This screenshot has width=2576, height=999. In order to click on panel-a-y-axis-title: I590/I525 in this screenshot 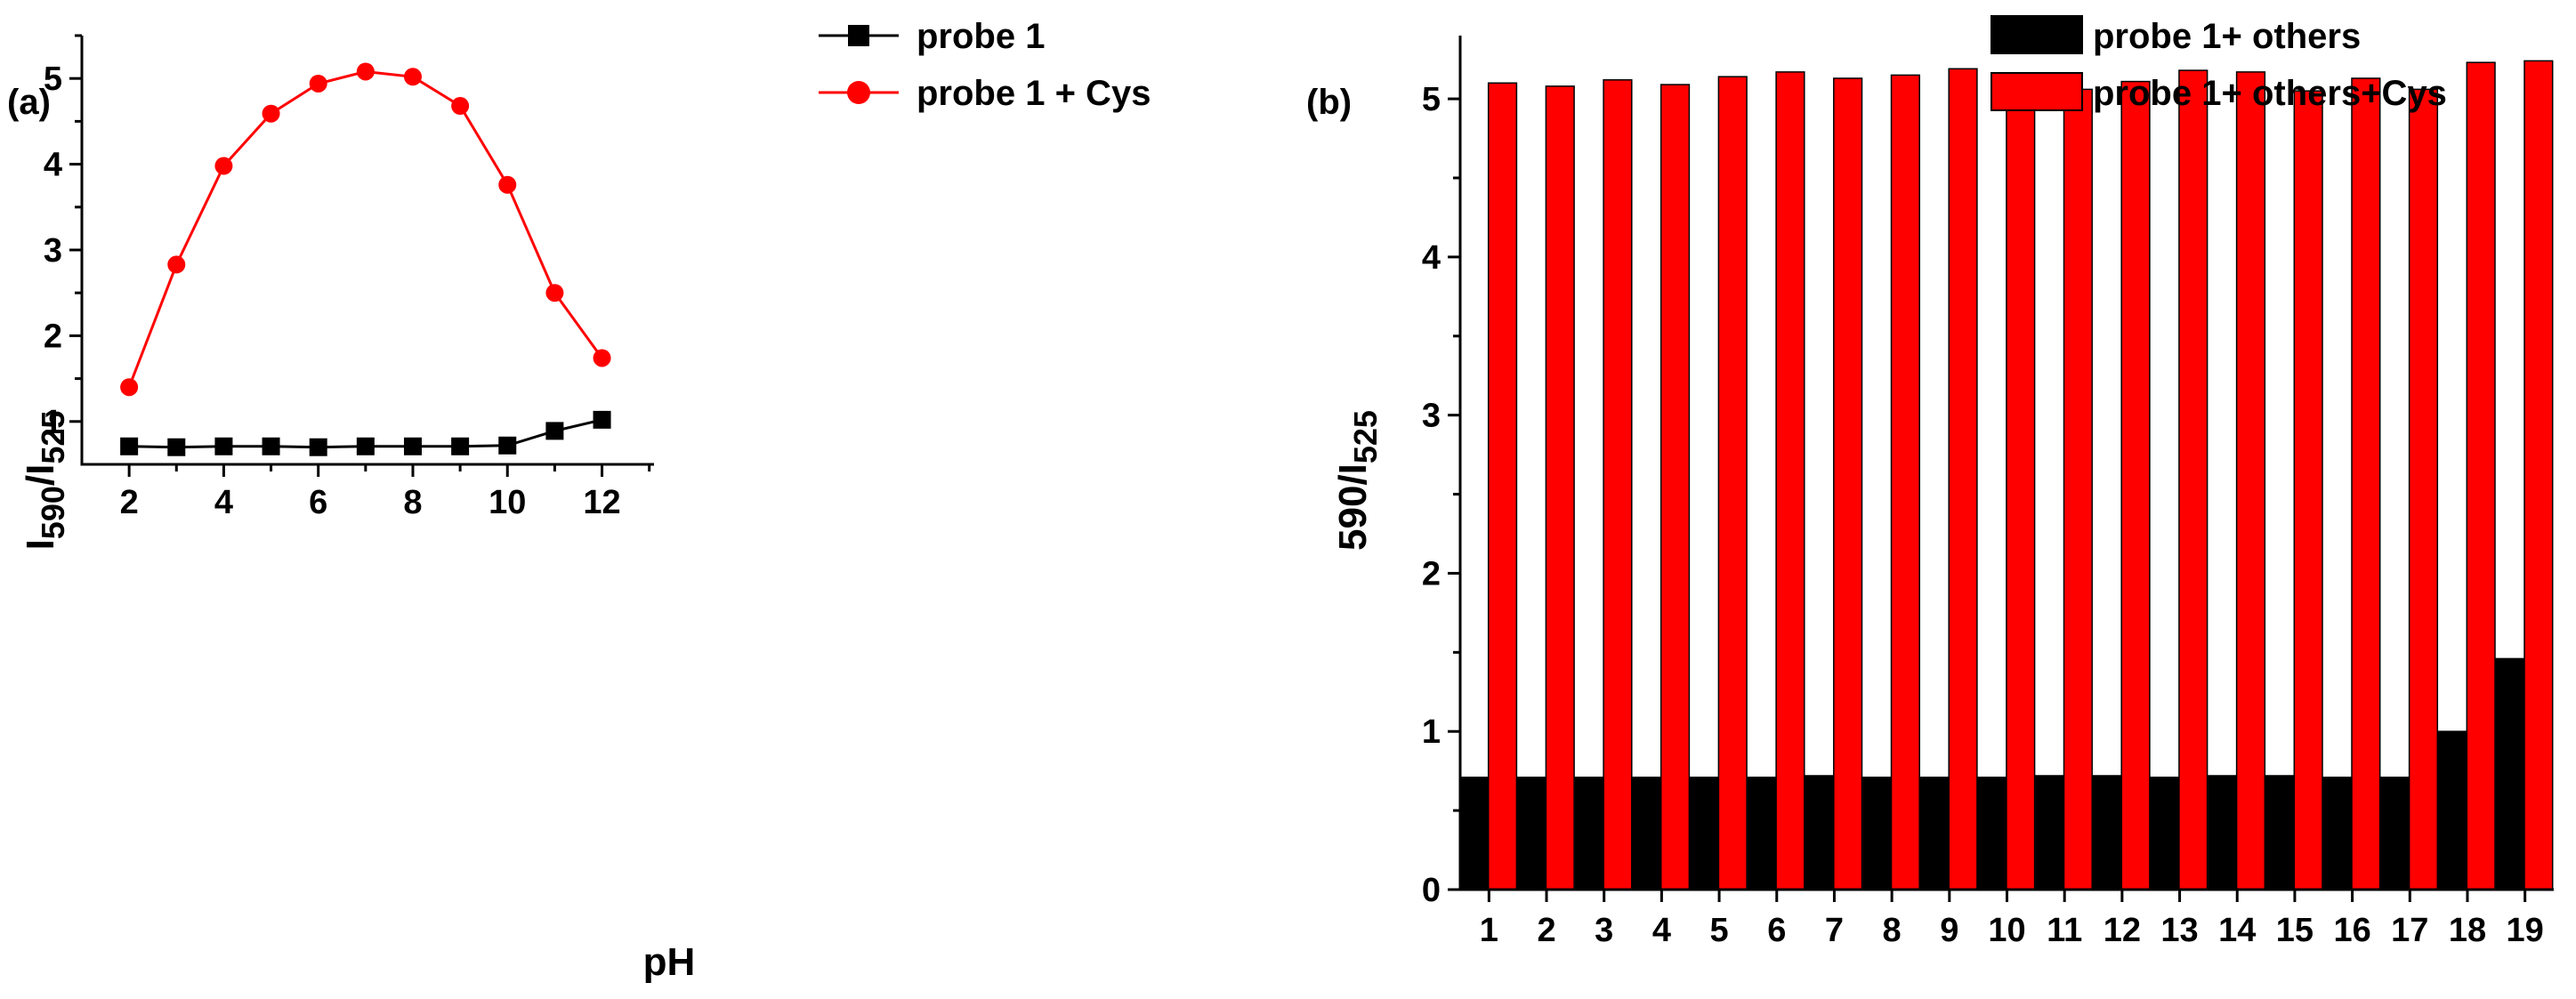, I will do `click(45, 481)`.